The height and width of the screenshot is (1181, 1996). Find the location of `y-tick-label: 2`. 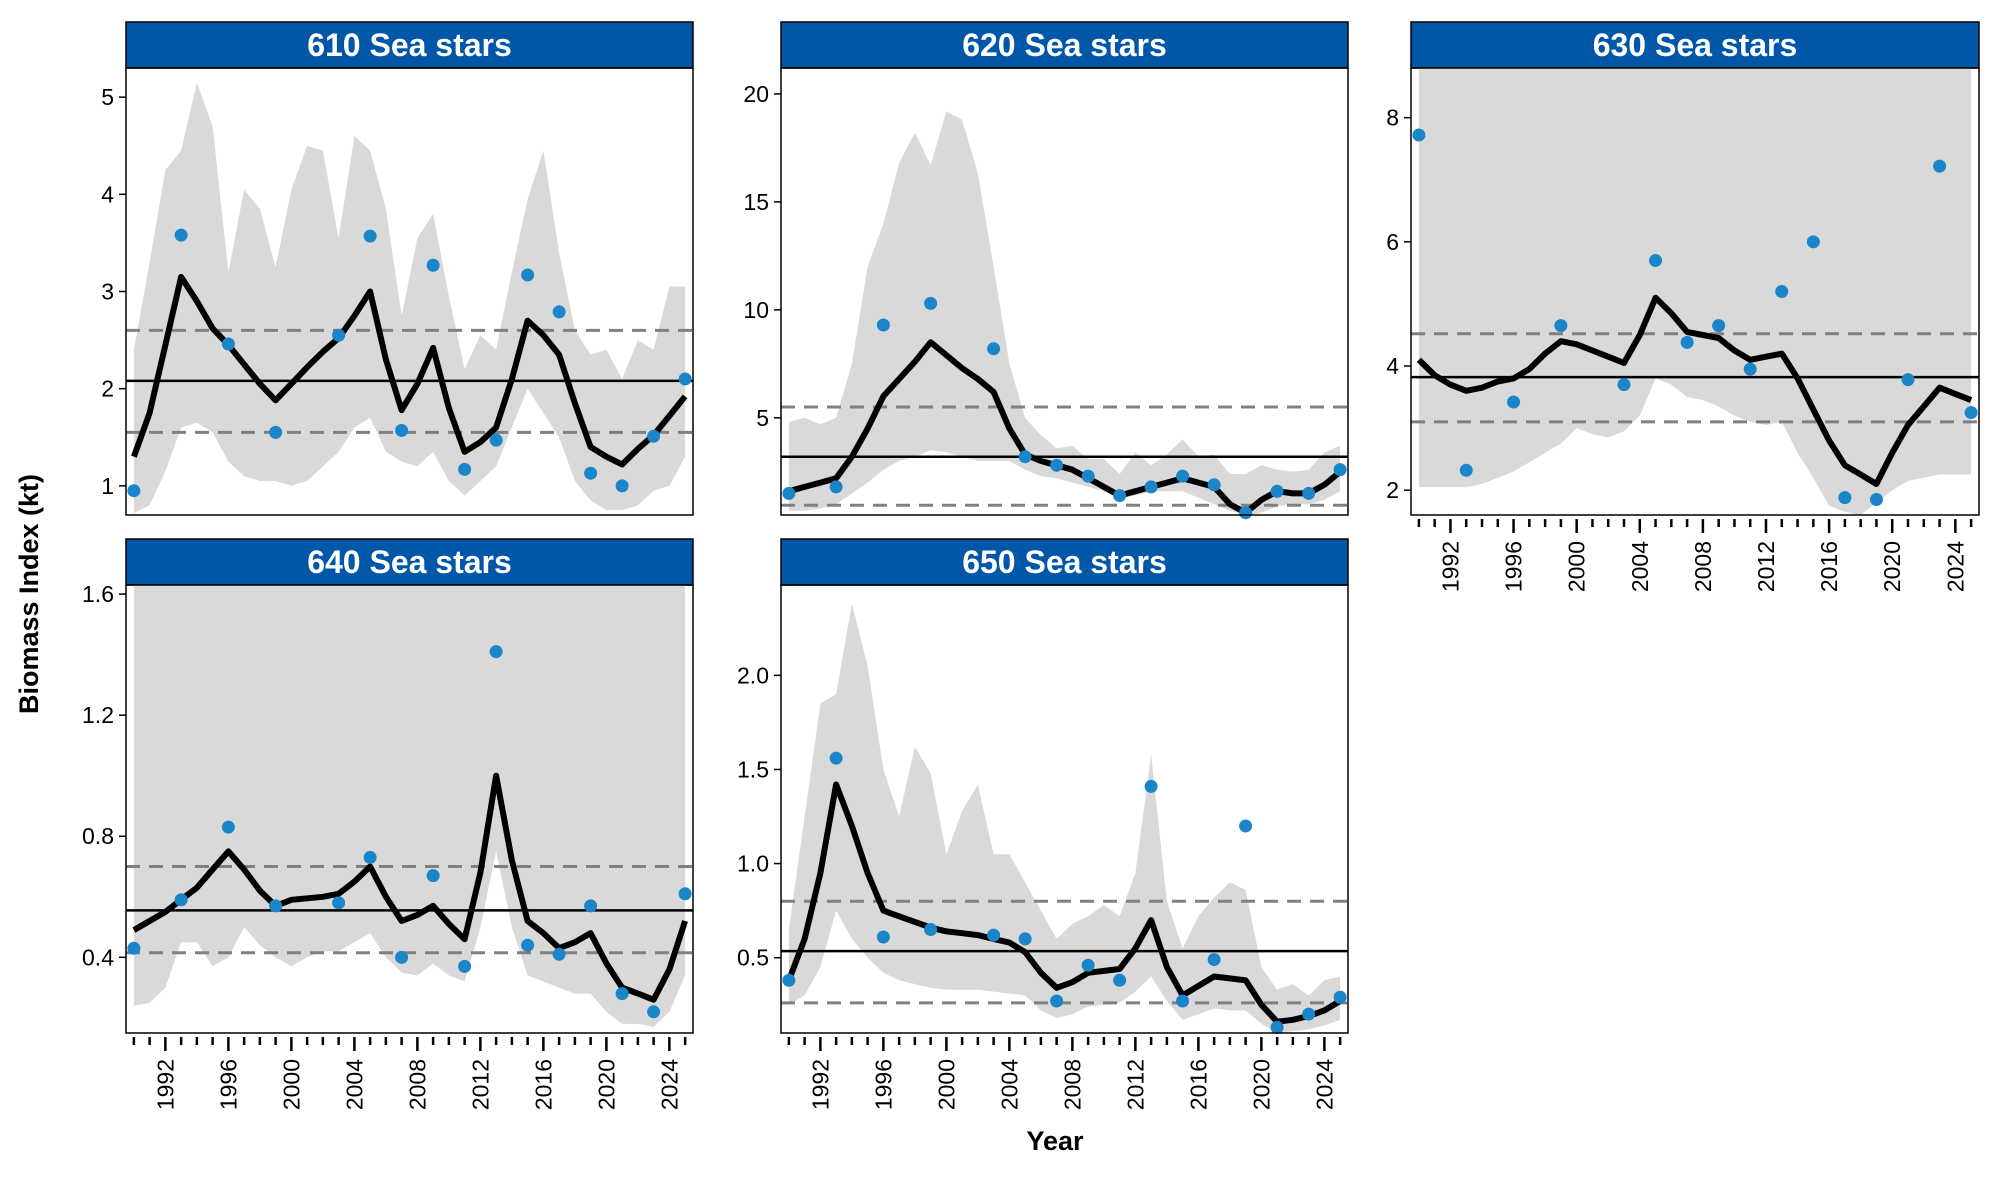

y-tick-label: 2 is located at coordinates (1392, 490).